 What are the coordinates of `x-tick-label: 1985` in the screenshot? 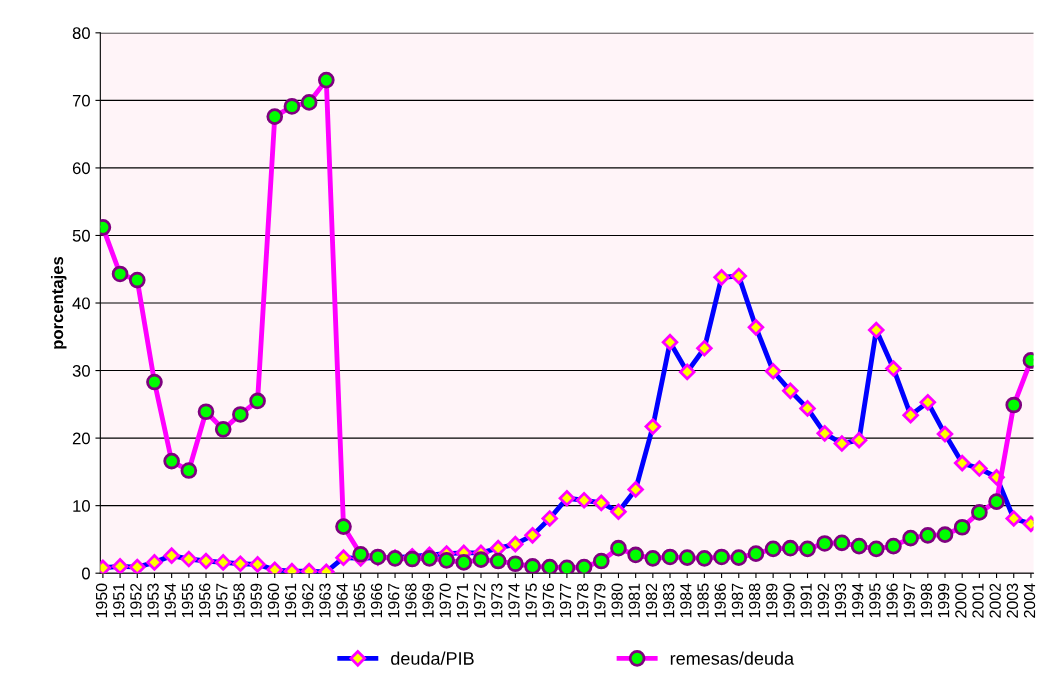 It's located at (703, 600).